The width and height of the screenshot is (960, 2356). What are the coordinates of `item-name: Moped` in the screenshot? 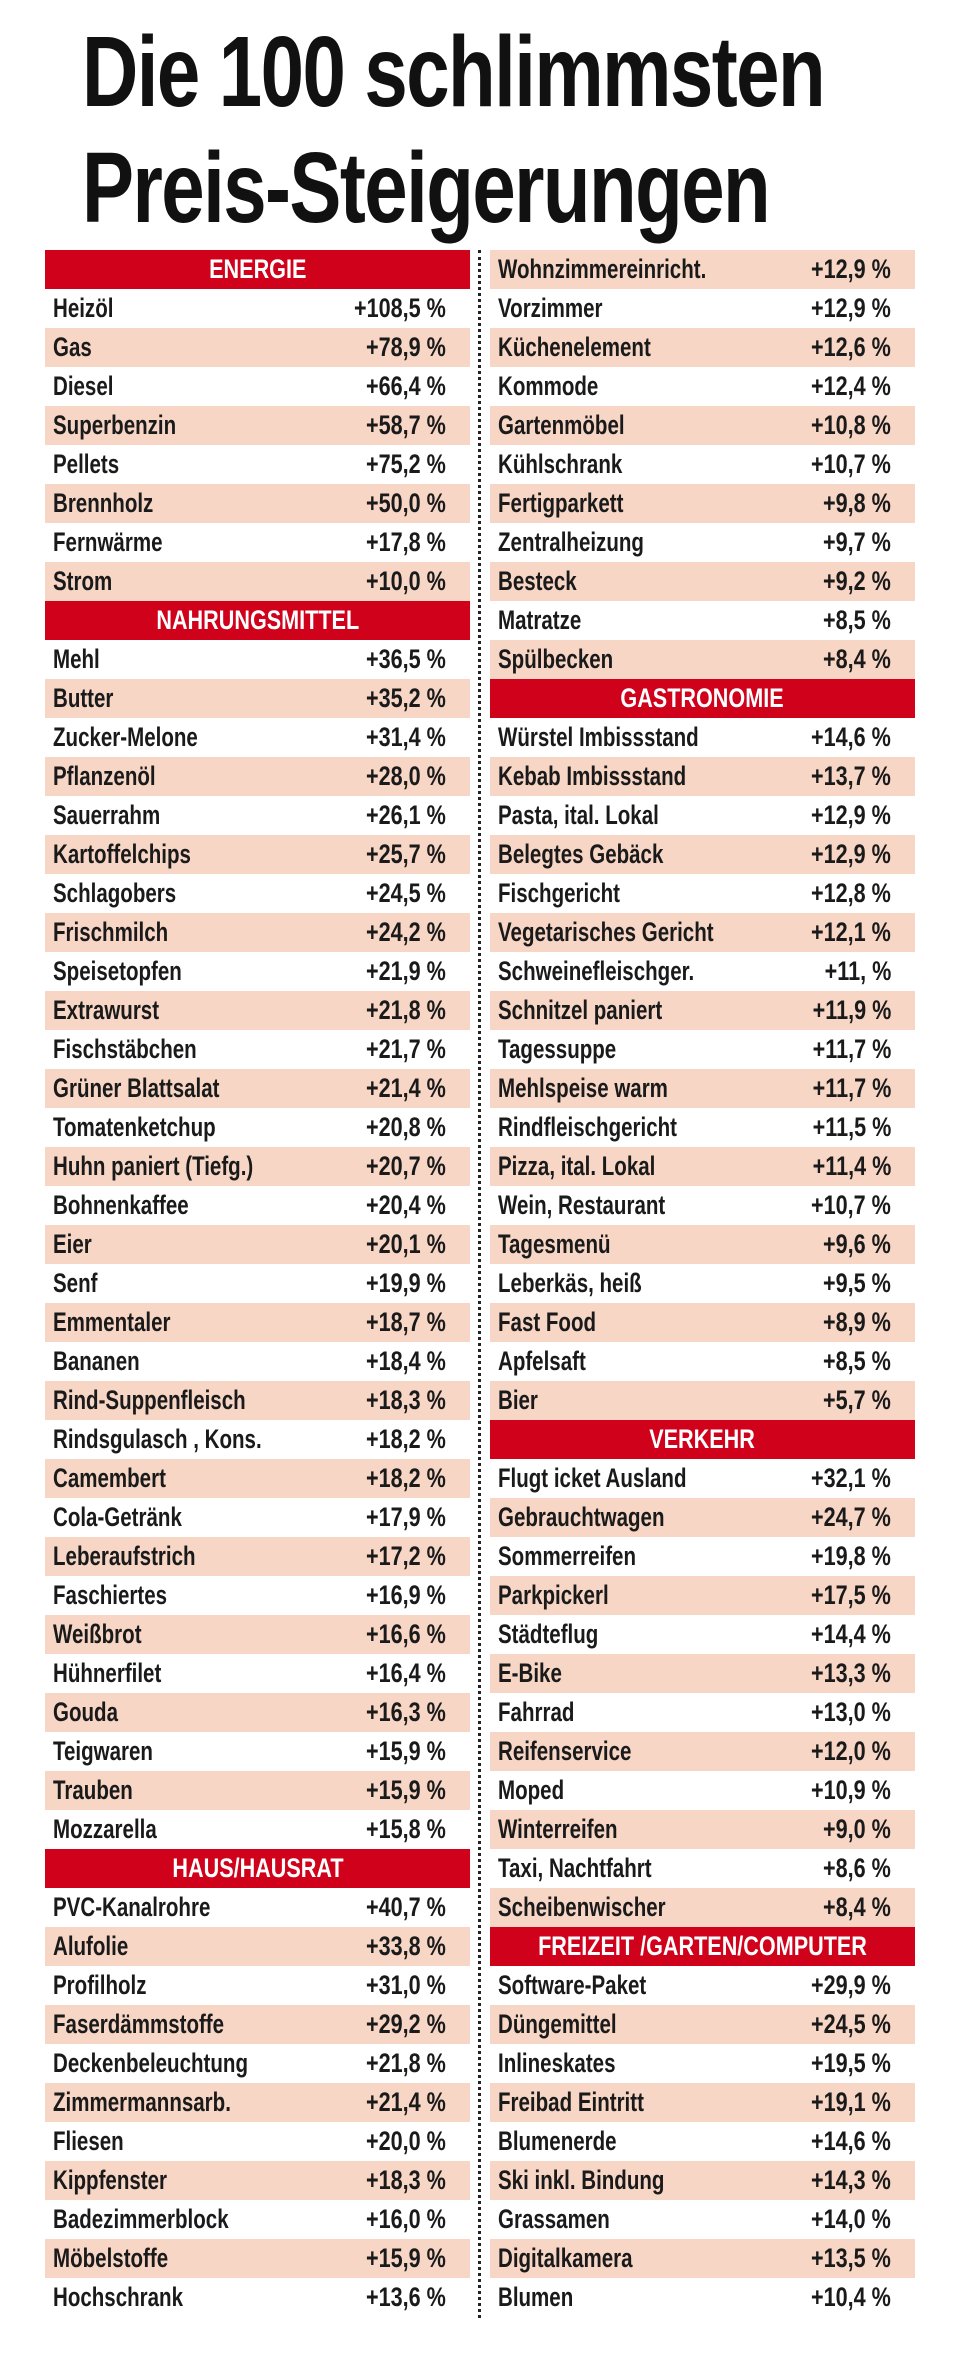 It's located at (531, 1790).